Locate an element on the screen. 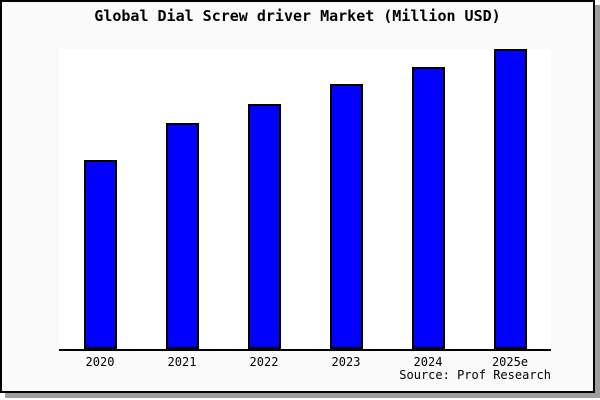 The width and height of the screenshot is (600, 400). bar-2025e is located at coordinates (510, 199).